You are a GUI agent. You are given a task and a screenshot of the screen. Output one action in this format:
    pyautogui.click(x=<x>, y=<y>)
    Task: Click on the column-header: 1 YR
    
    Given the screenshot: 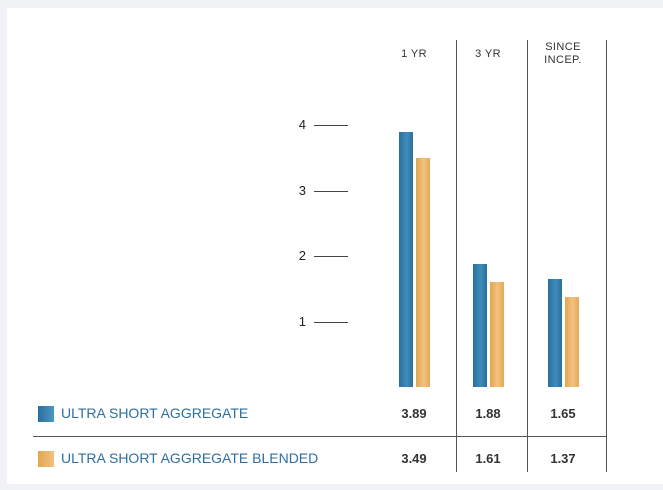 What is the action you would take?
    pyautogui.click(x=414, y=54)
    